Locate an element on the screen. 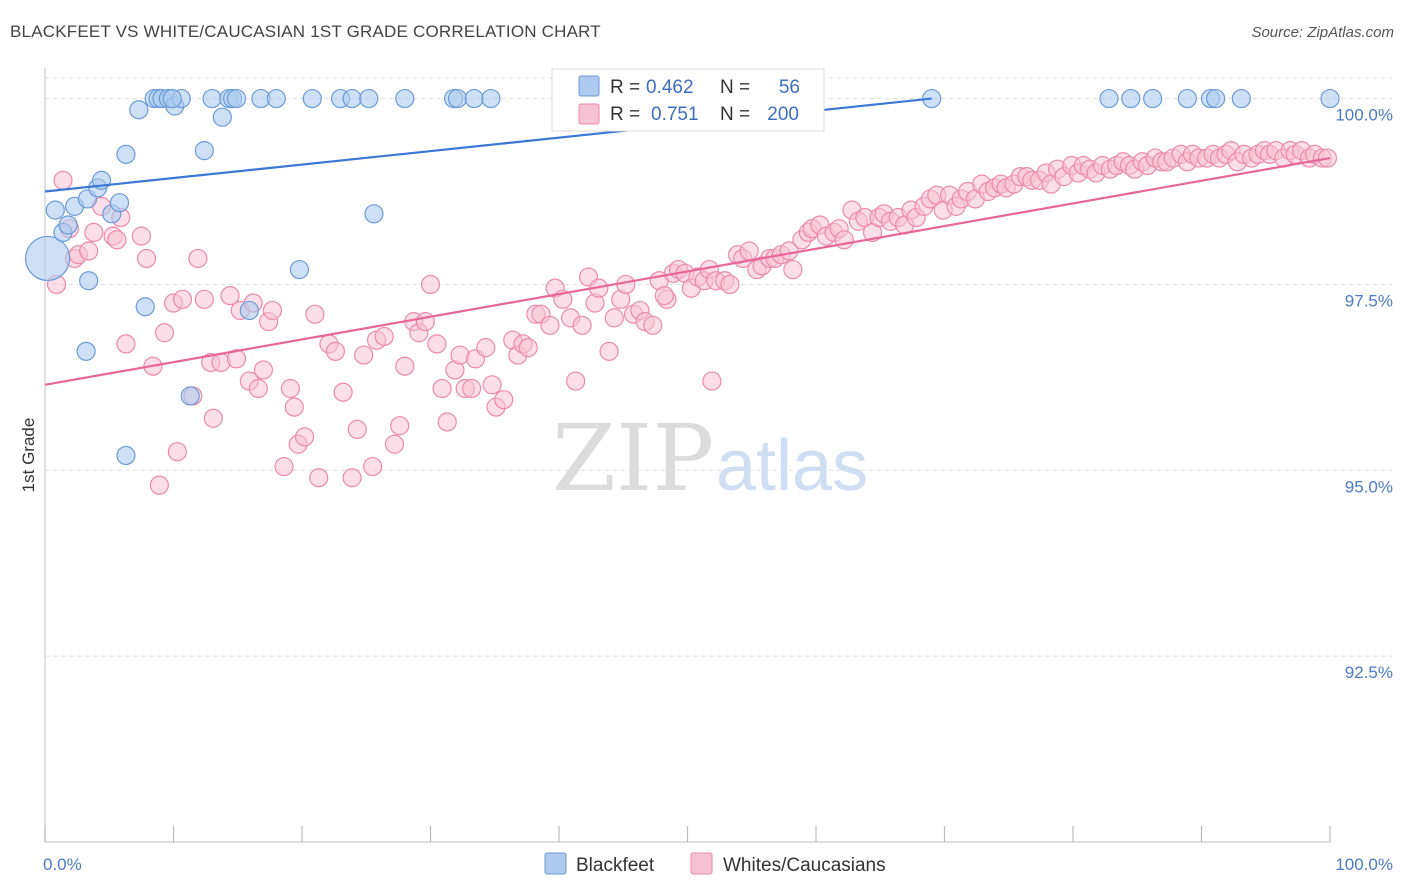 Image resolution: width=1406 pixels, height=892 pixels. legend-r-label-2: R = is located at coordinates (625, 114).